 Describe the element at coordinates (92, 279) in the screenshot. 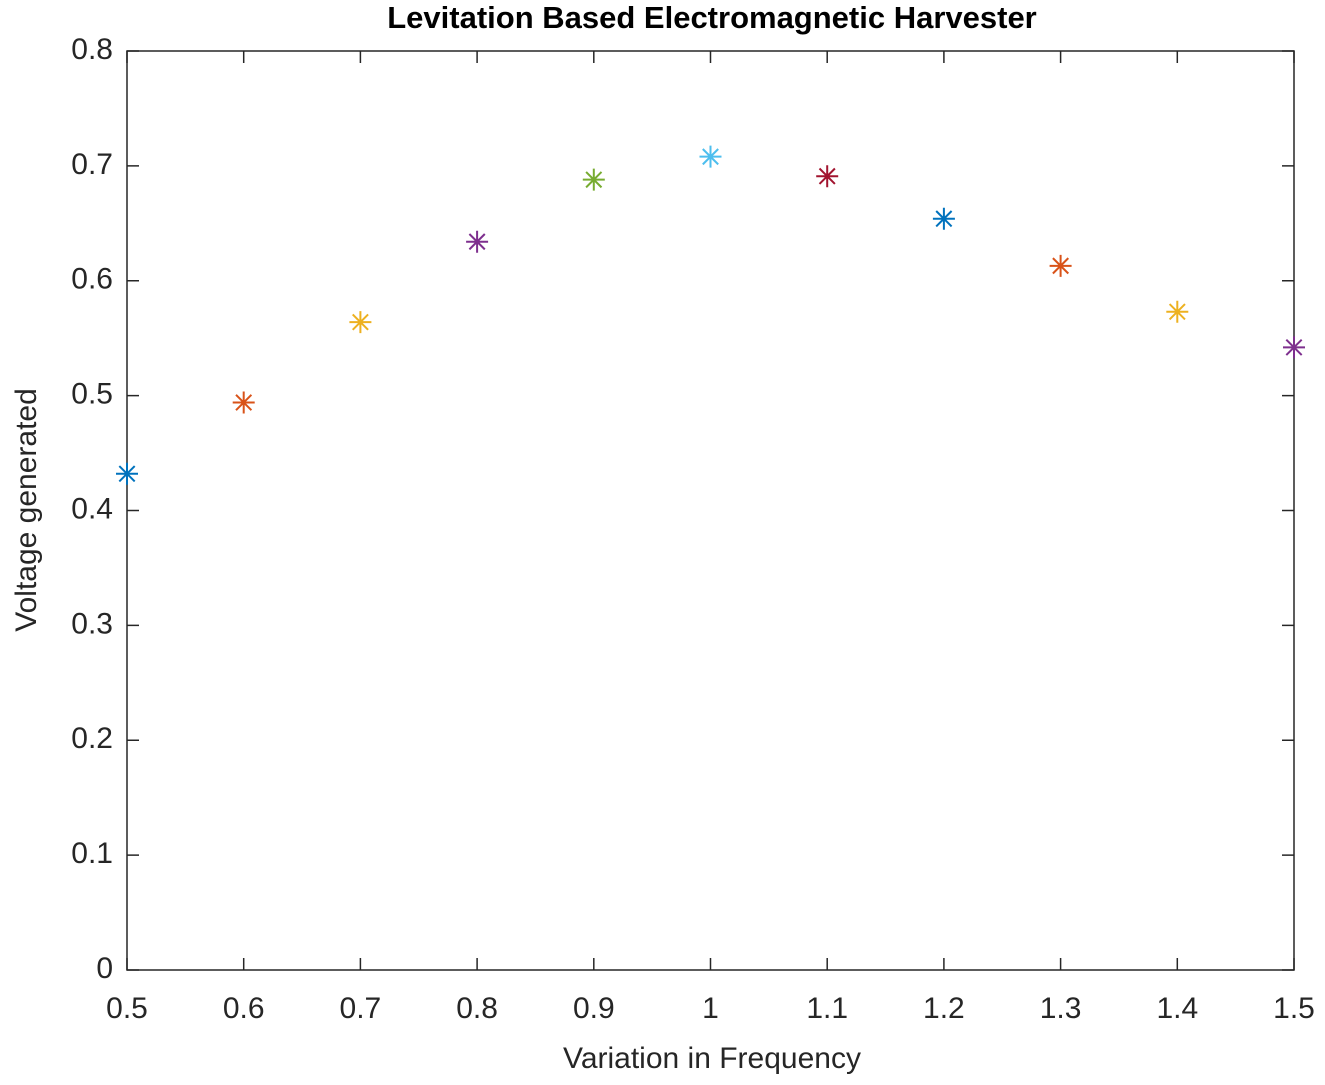

I see `y-tick-label: 0.6` at that location.